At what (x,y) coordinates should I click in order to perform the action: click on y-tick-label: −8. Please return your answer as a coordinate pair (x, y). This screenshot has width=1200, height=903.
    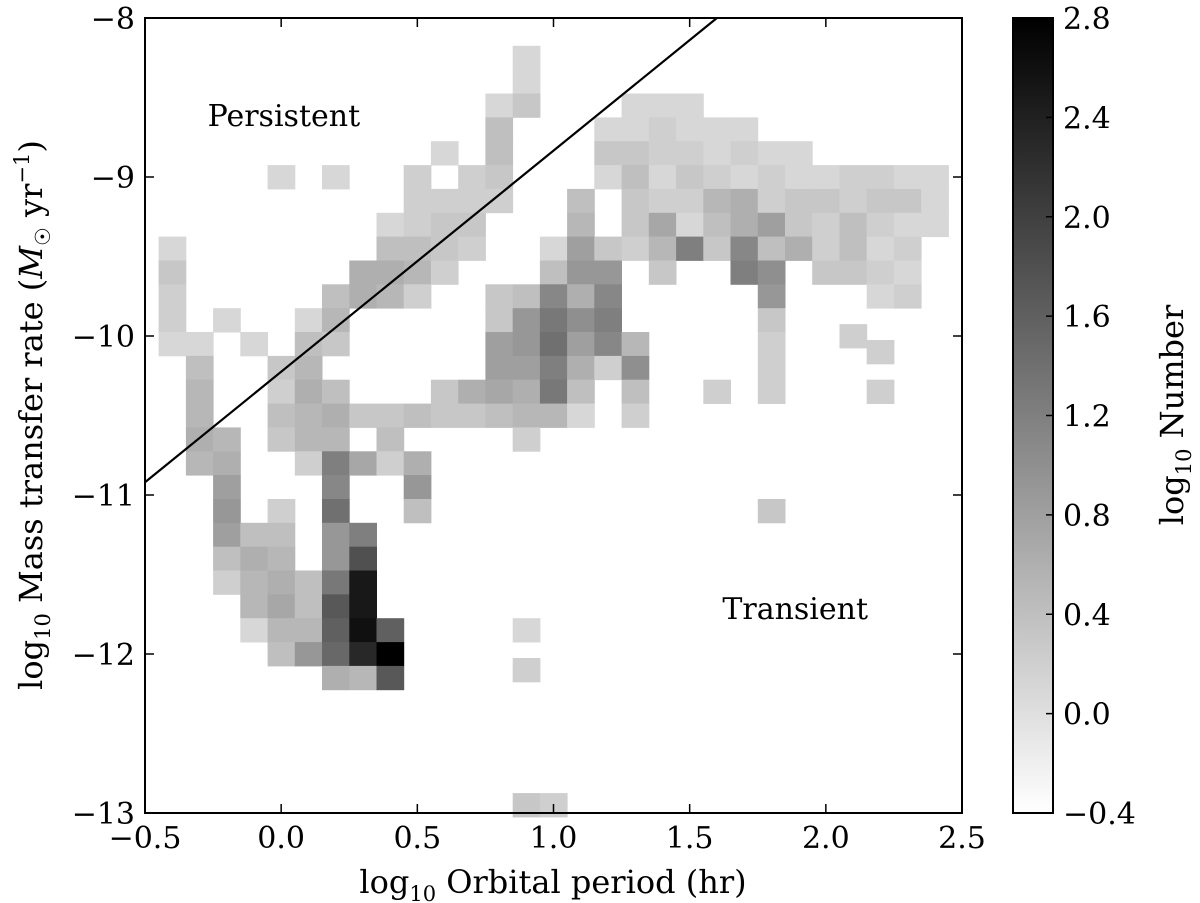
    Looking at the image, I should click on (113, 19).